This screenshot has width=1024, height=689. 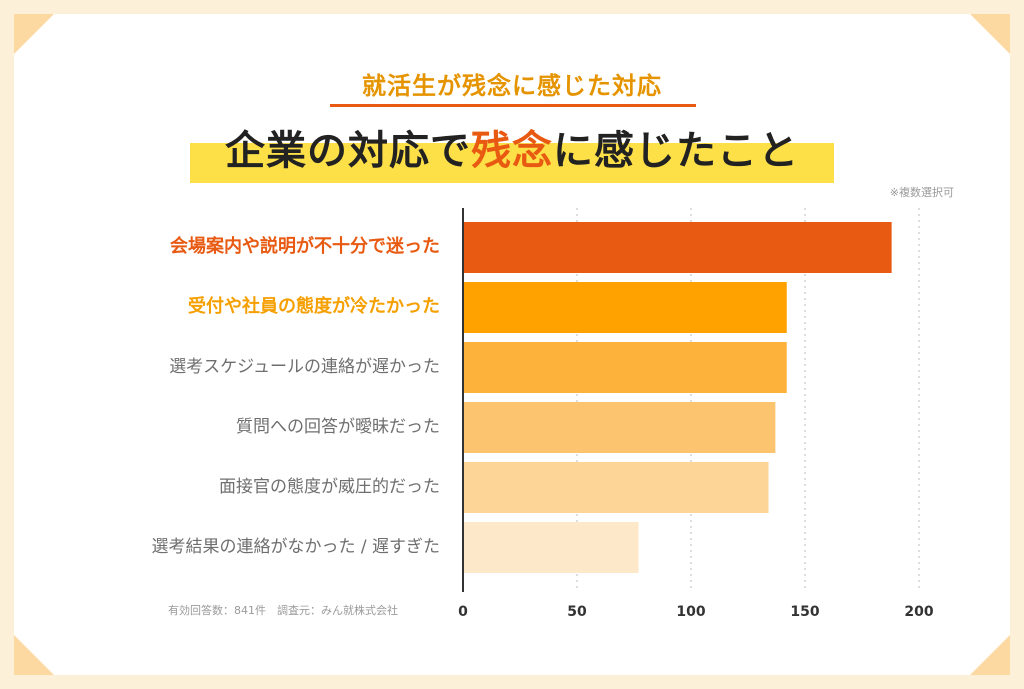 What do you see at coordinates (329, 487) in the screenshot?
I see `category-label: 面接官の態度が威圧的だった` at bounding box center [329, 487].